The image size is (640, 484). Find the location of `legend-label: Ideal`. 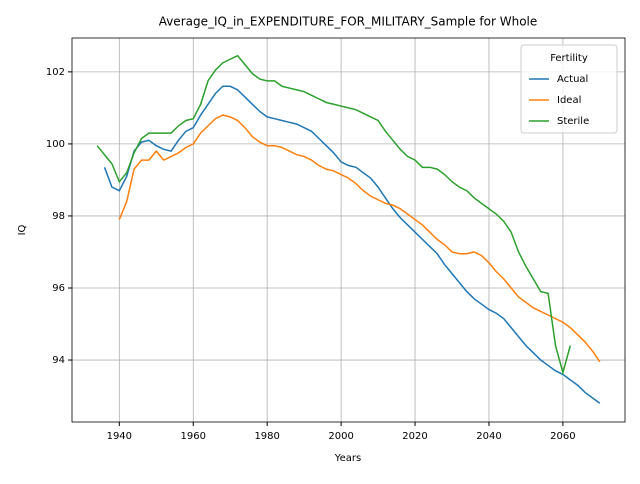

legend-label: Ideal is located at coordinates (569, 100).